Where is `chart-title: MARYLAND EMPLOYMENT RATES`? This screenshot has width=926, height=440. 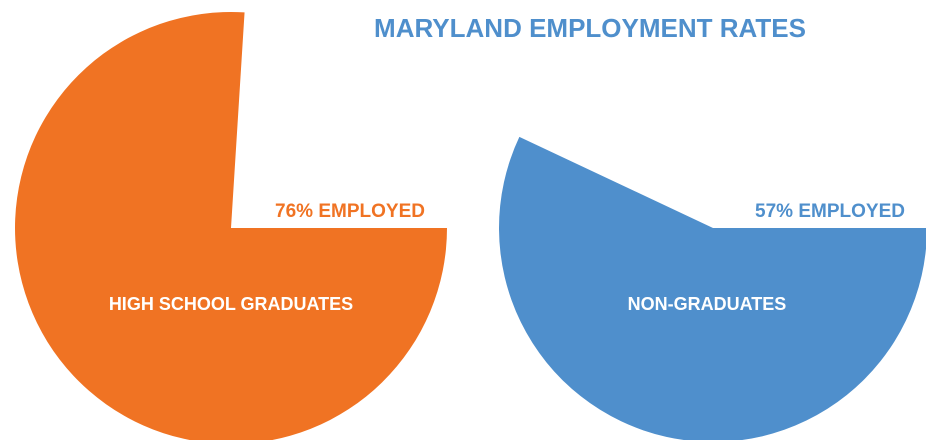 chart-title: MARYLAND EMPLOYMENT RATES is located at coordinates (590, 28).